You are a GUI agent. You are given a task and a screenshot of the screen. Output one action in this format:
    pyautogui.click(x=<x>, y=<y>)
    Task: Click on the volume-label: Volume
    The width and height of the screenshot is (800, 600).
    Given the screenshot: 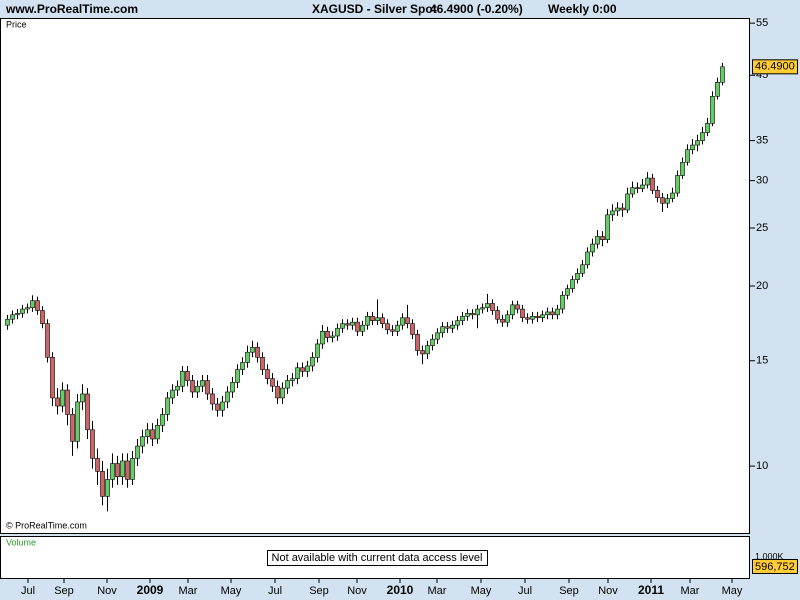 What is the action you would take?
    pyautogui.click(x=21, y=542)
    